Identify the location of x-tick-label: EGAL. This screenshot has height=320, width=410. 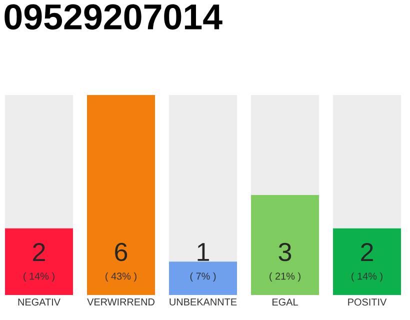
(285, 302).